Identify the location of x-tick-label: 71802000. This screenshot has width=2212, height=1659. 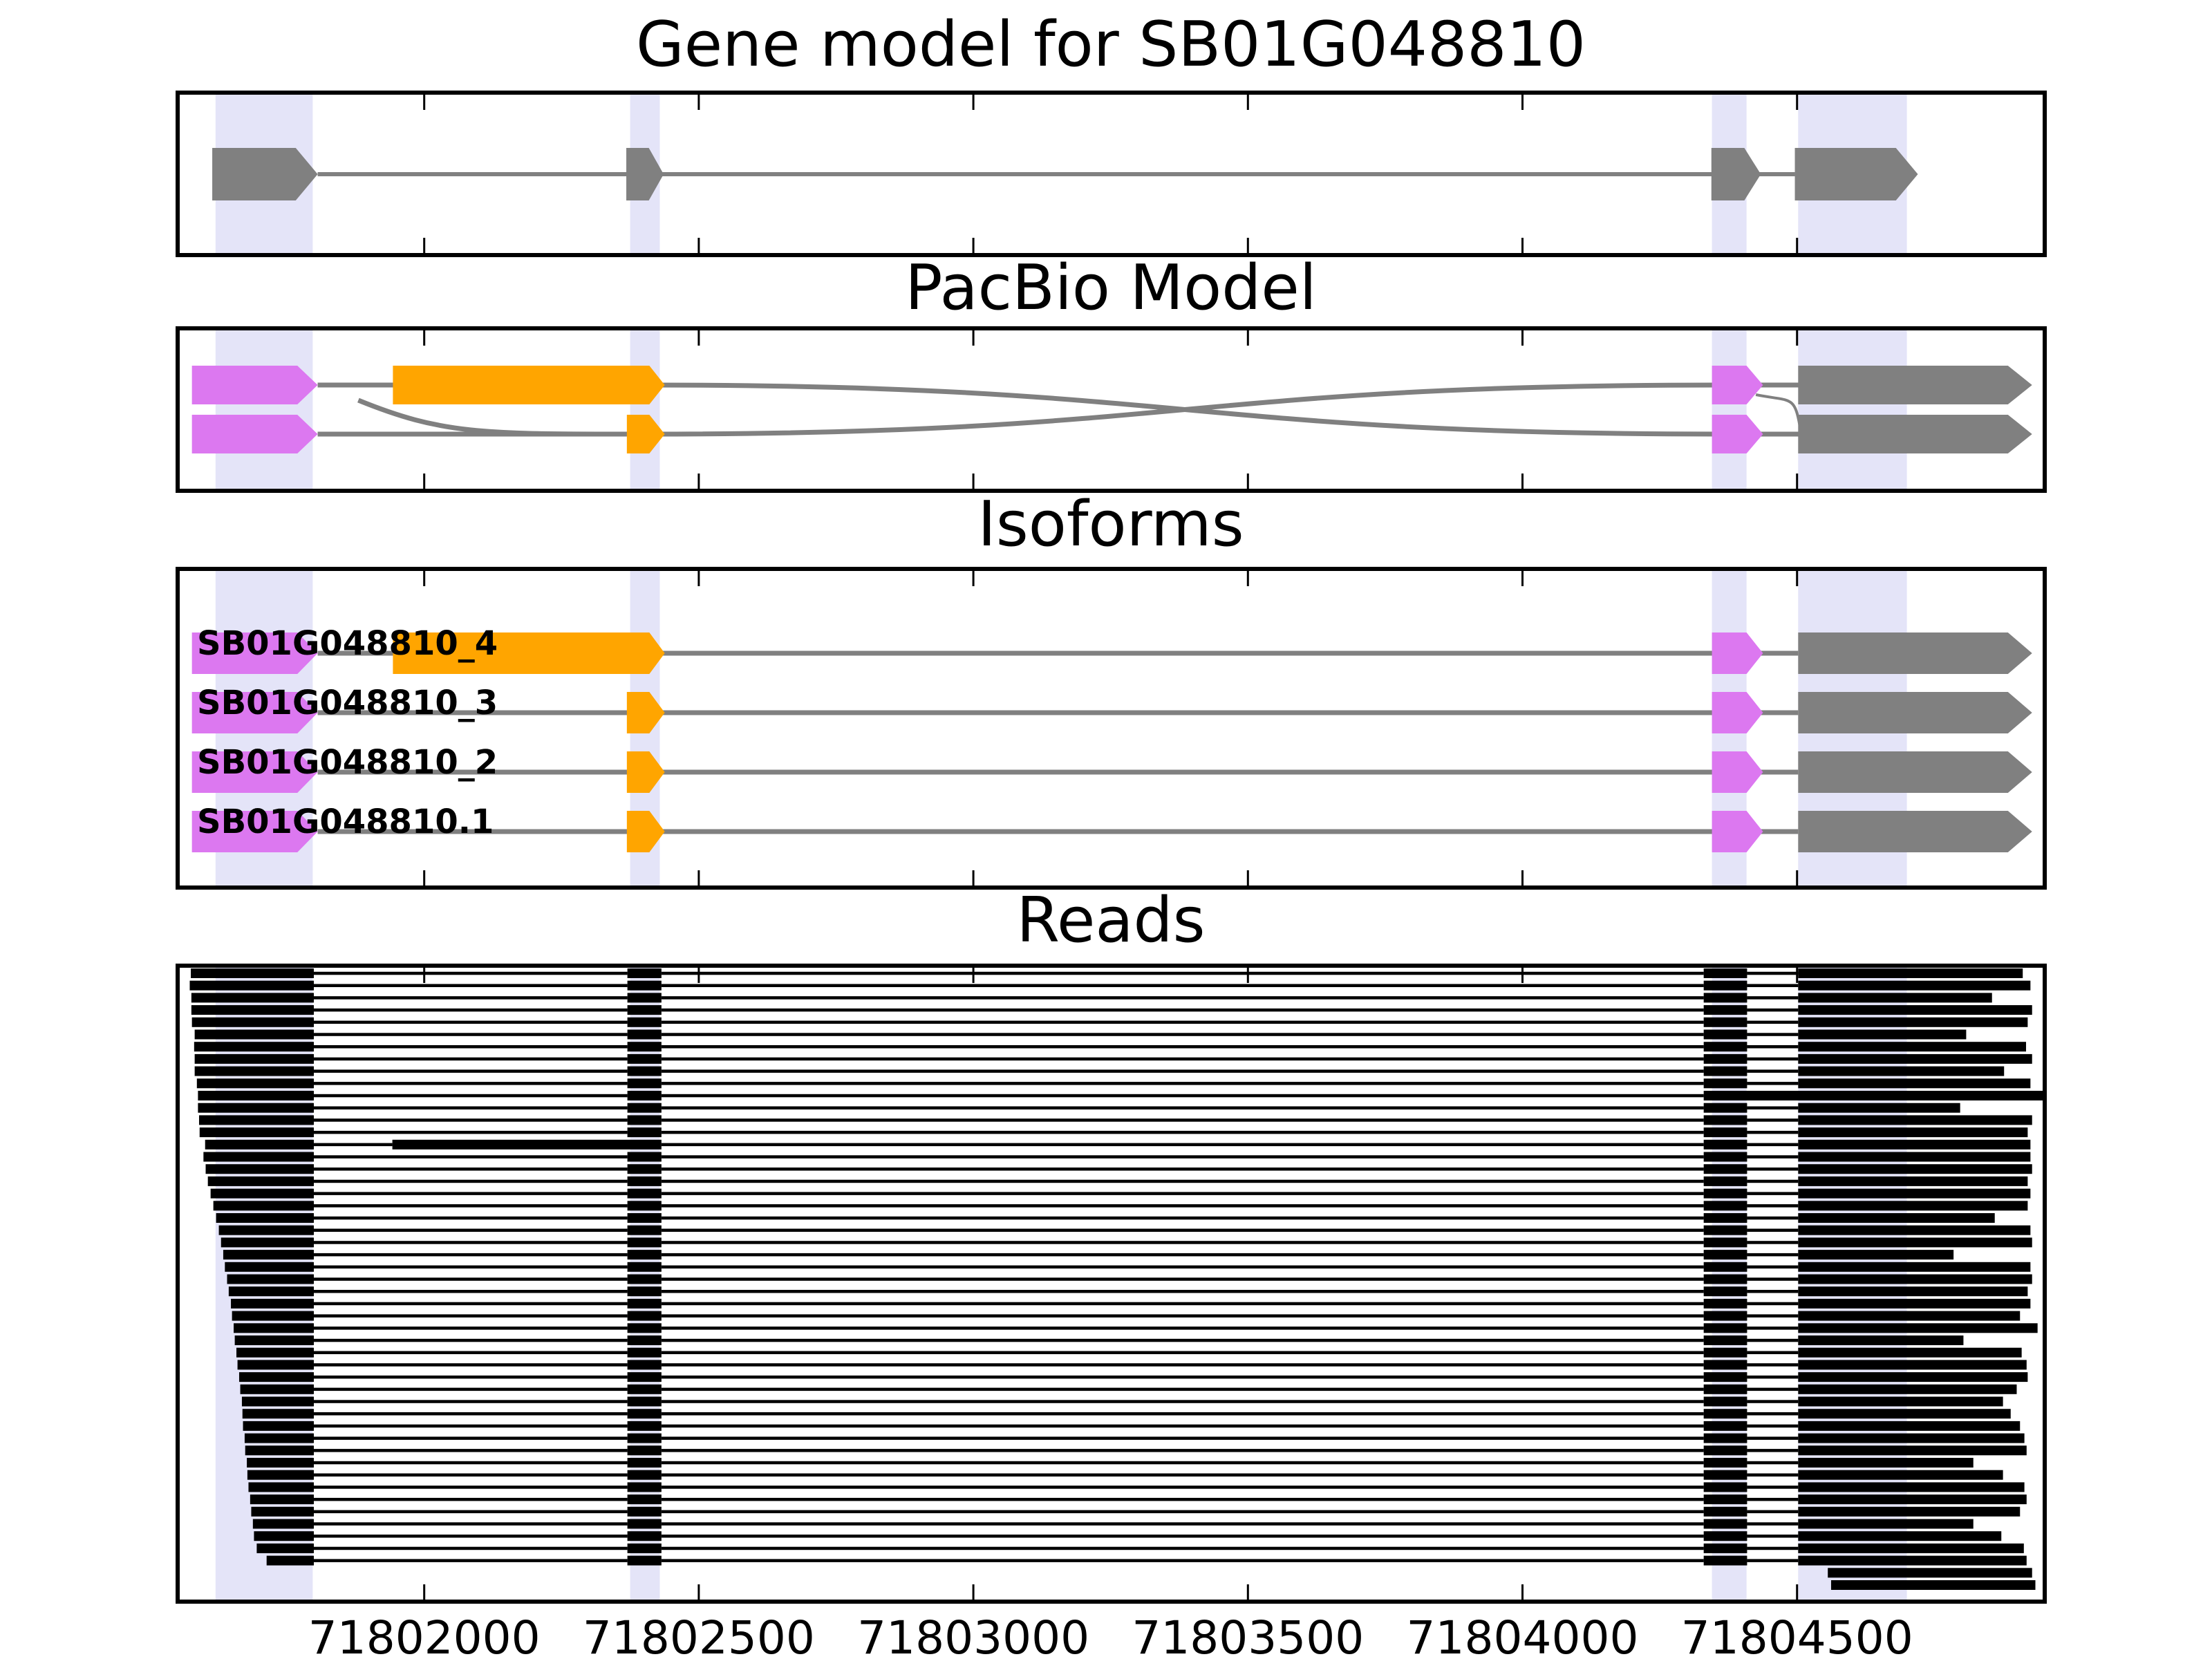
(425, 1635).